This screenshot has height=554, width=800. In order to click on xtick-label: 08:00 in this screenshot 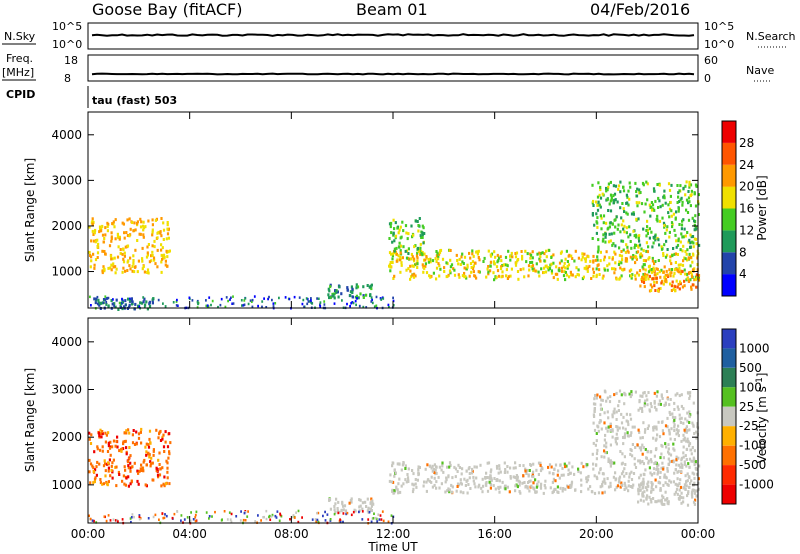, I will do `click(291, 534)`.